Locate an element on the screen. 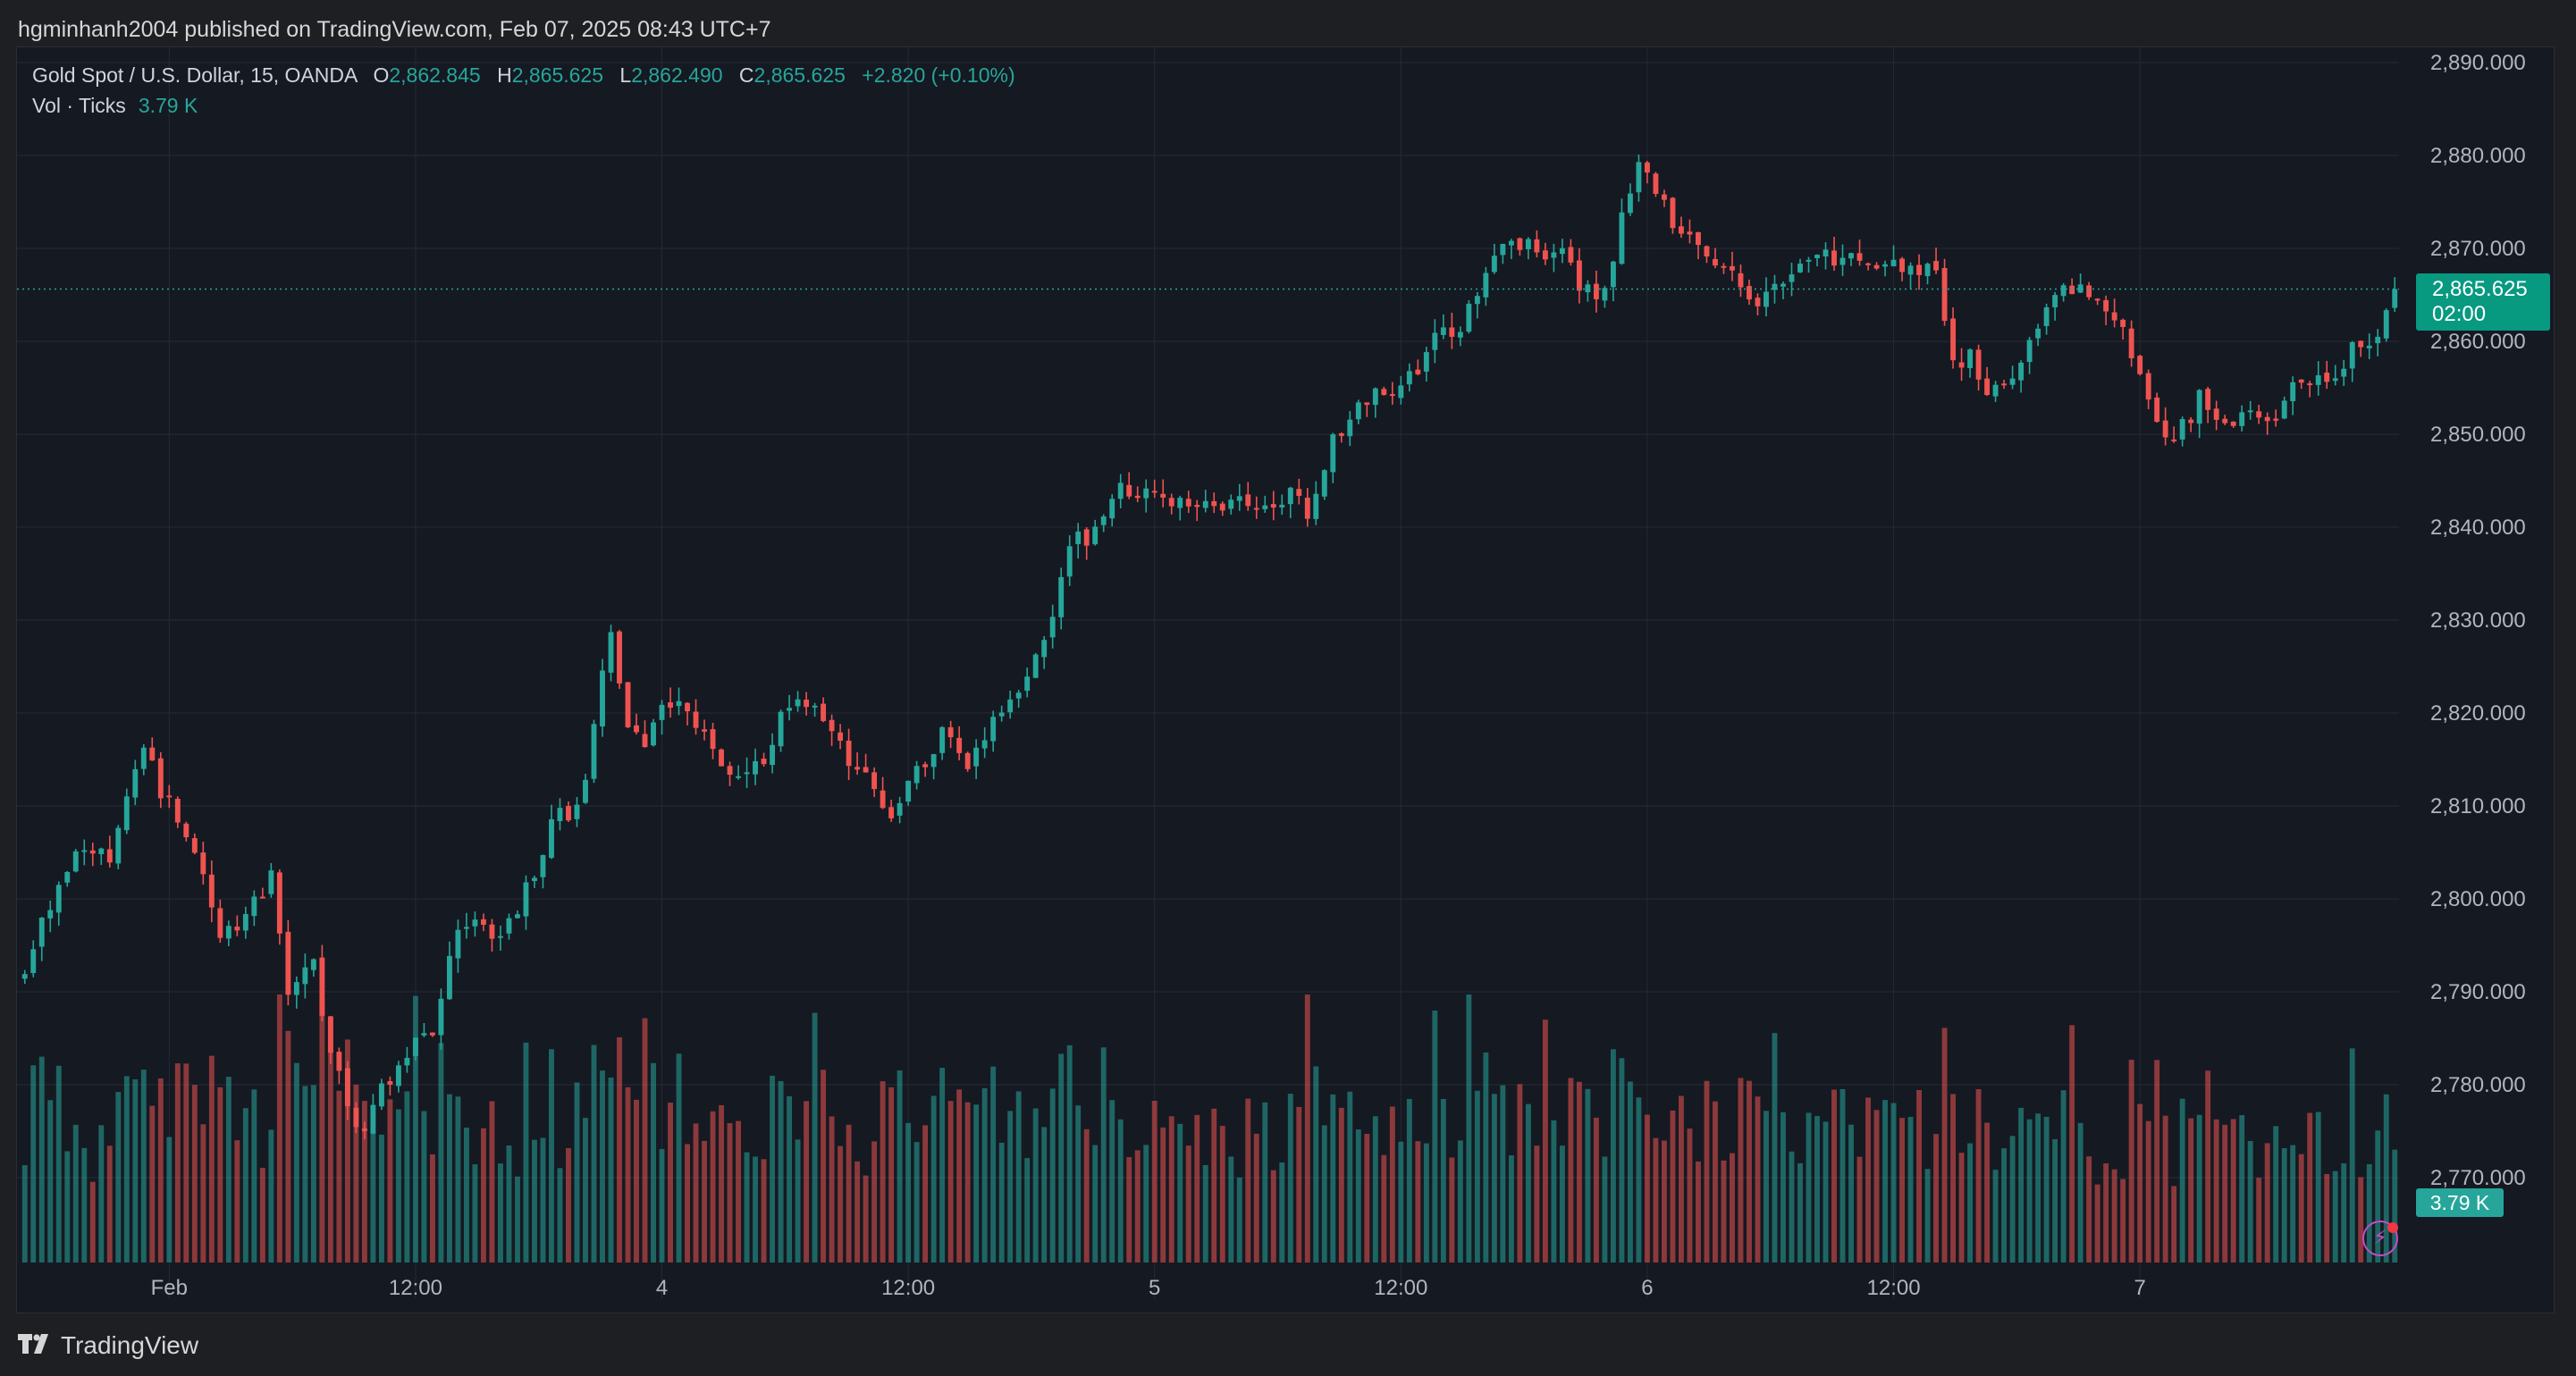  volume-label: Vol · Ticks is located at coordinates (79, 105).